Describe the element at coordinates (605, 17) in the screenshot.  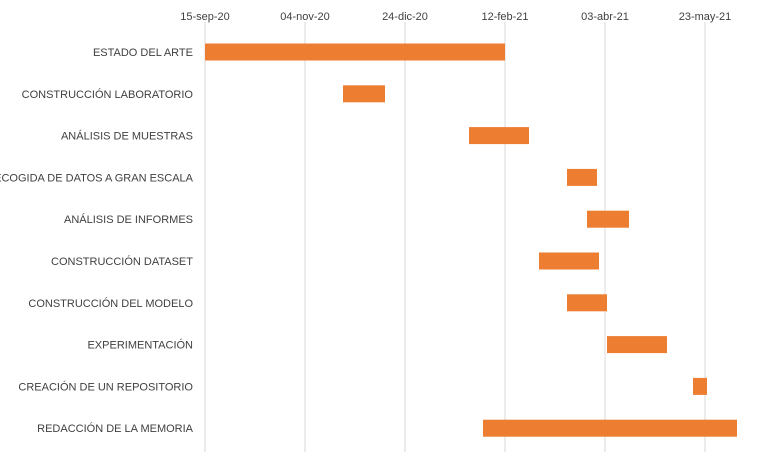
I see `x-tick-label: 03-abr-21` at that location.